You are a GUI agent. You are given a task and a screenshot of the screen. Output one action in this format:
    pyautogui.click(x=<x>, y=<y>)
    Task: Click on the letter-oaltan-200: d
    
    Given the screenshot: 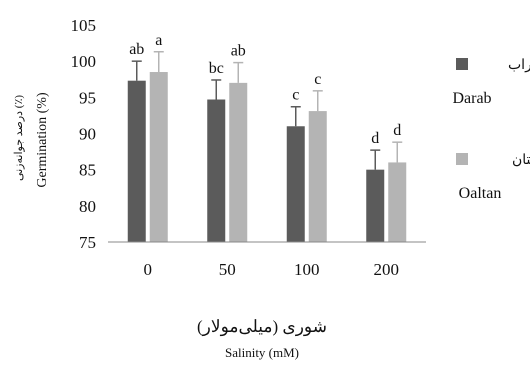 What is the action you would take?
    pyautogui.click(x=397, y=130)
    